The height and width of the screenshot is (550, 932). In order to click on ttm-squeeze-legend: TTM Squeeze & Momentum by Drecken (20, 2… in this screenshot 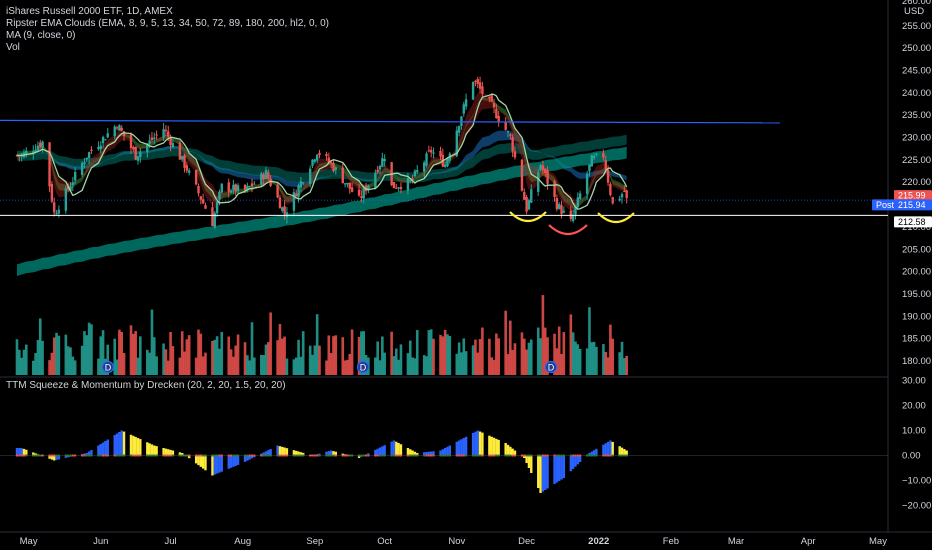, I will do `click(146, 385)`.